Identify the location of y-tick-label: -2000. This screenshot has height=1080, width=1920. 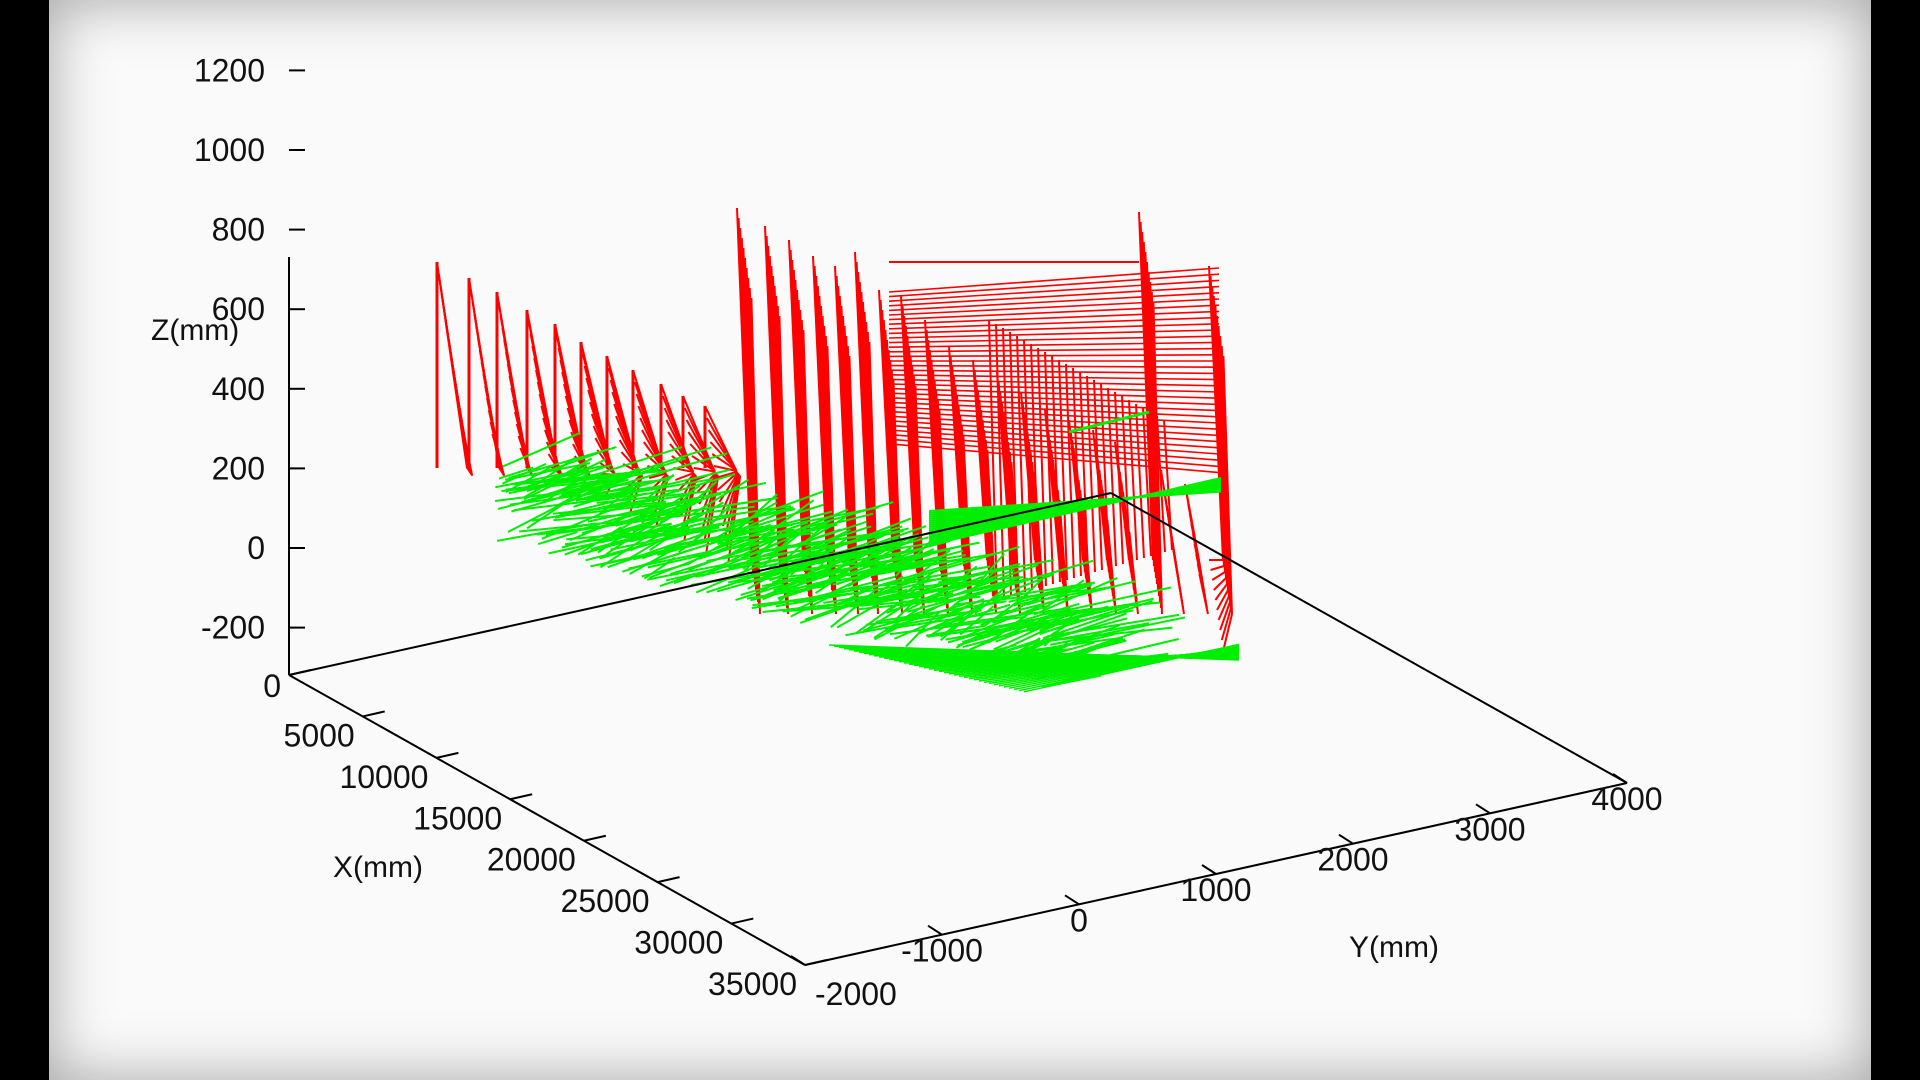
(856, 994).